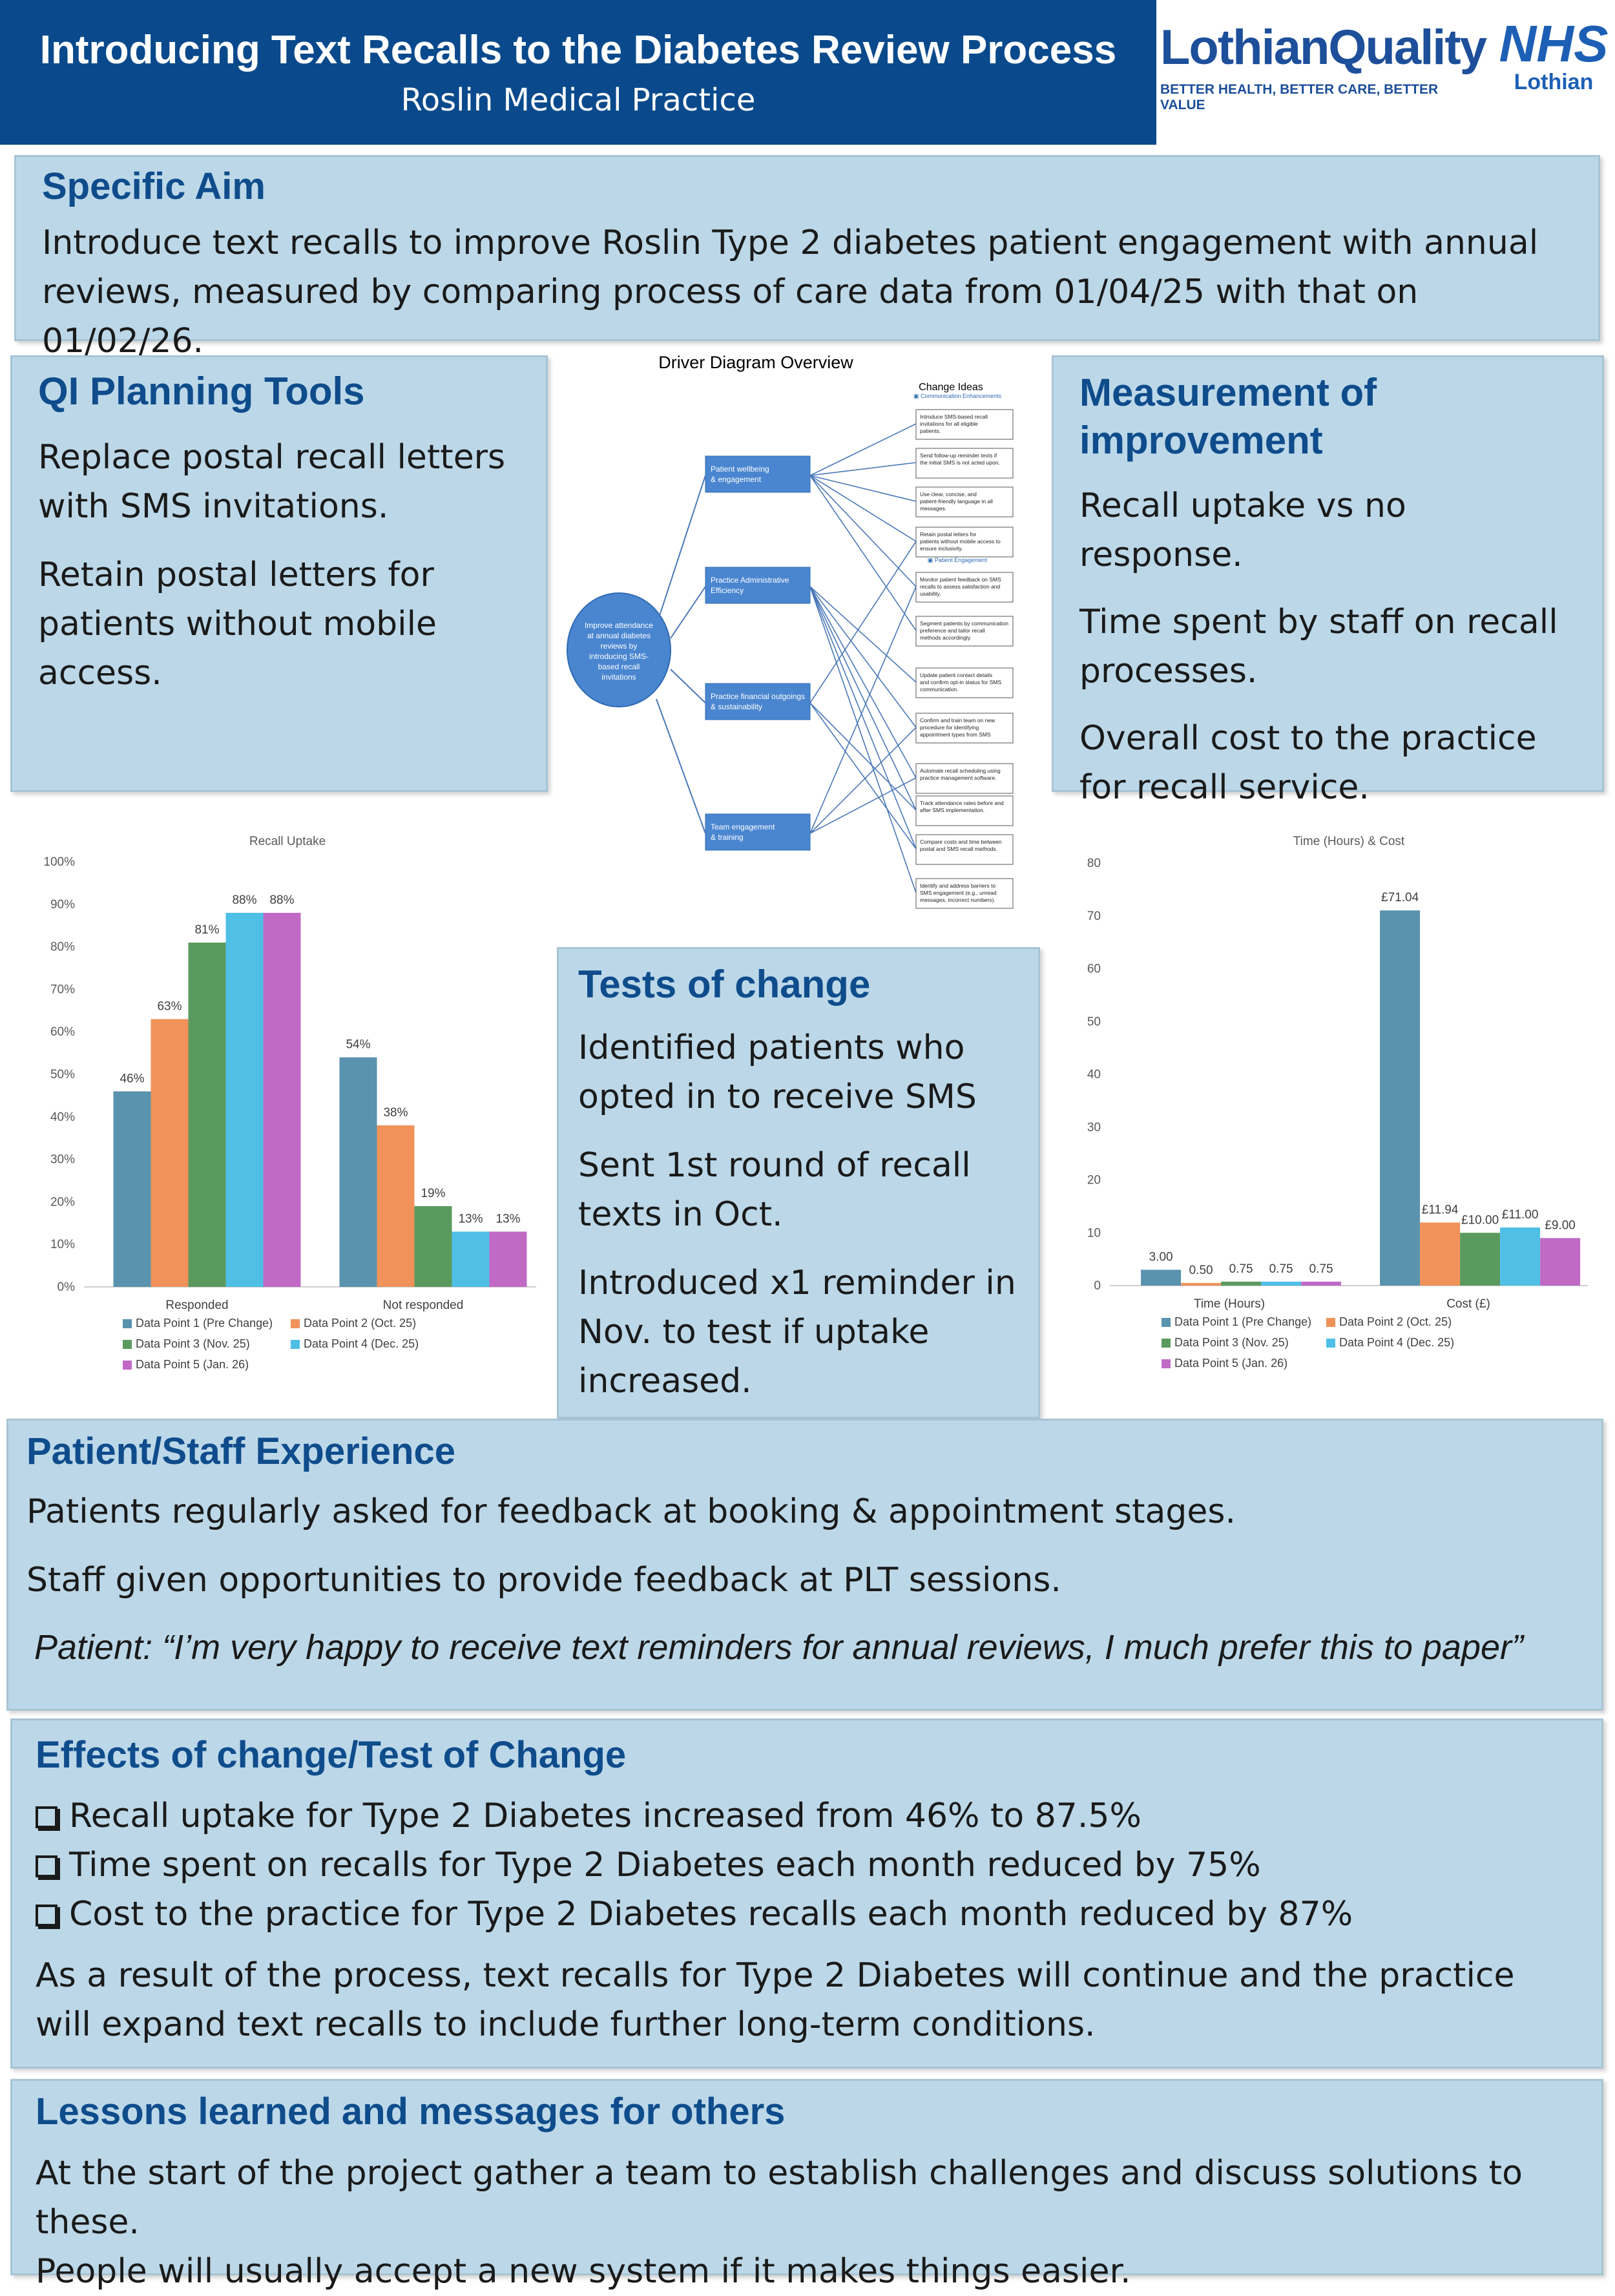  Describe the element at coordinates (1241, 1284) in the screenshot. I see `bar-data-point-3-nov-25--time-hours-` at that location.